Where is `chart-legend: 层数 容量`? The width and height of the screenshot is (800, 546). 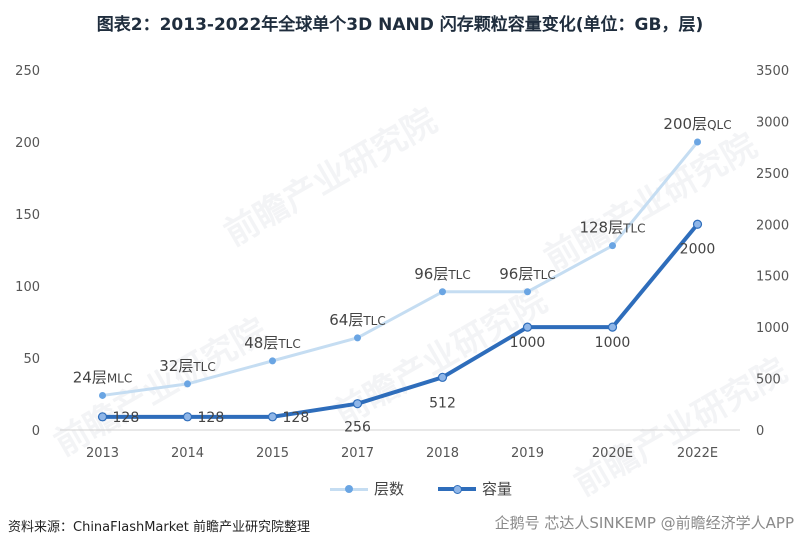 chart-legend: 层数 容量 is located at coordinates (421, 488).